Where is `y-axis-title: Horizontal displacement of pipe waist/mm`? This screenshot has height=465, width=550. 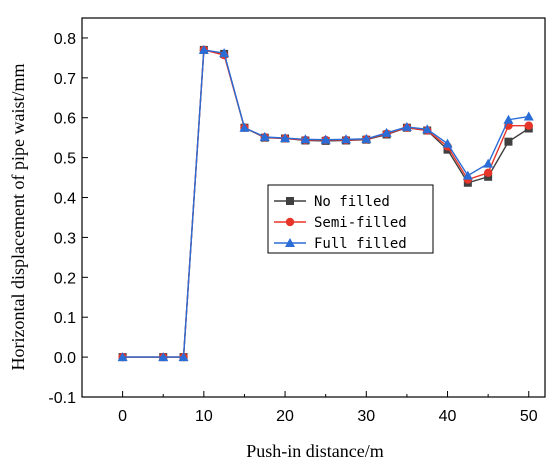
y-axis-title: Horizontal displacement of pipe waist/mm is located at coordinates (18, 217).